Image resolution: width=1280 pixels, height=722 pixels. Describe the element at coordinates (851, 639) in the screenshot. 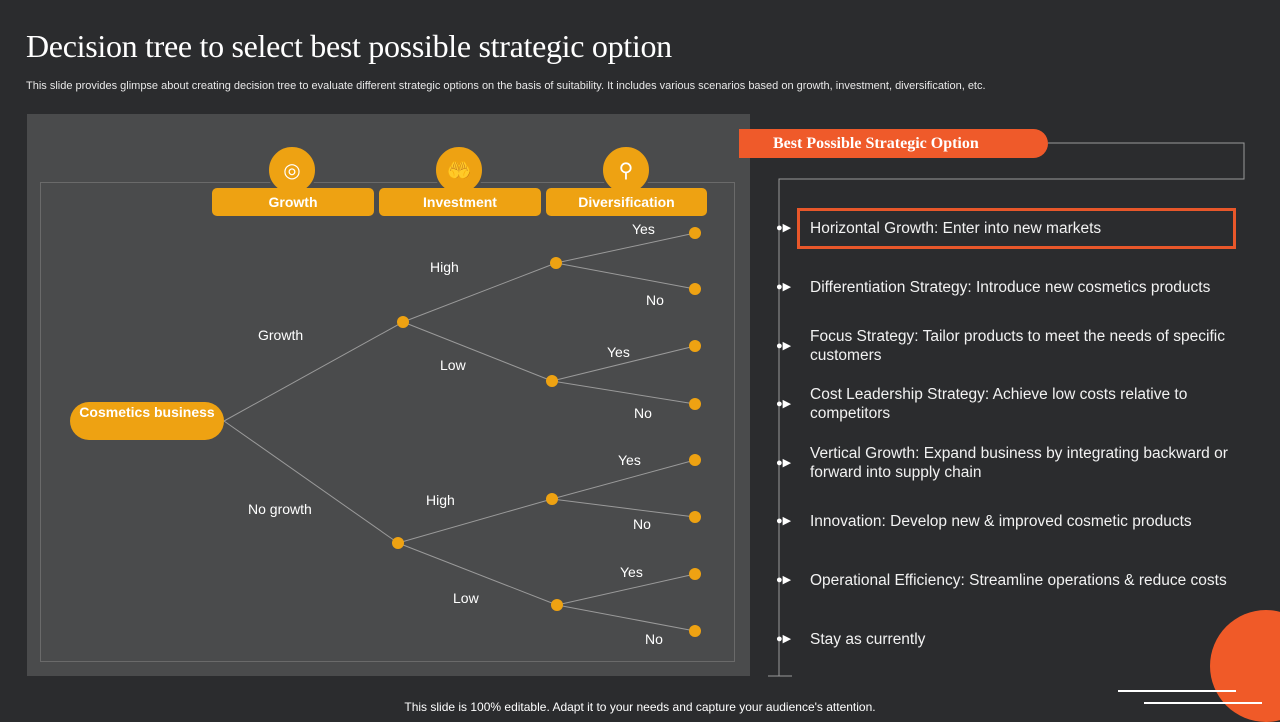

I see `option-item: ●▶ Stay as currently` at that location.